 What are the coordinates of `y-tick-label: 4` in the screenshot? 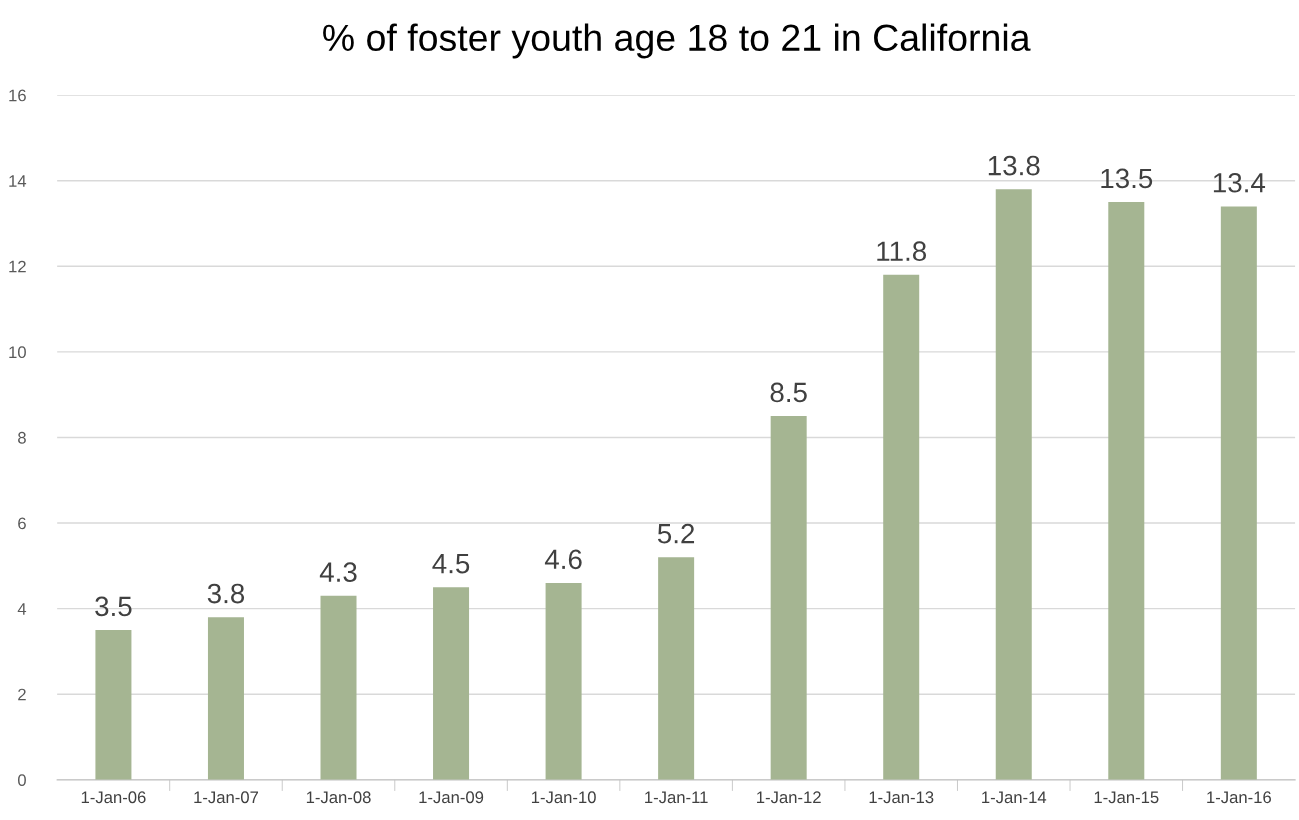 It's located at (22, 609).